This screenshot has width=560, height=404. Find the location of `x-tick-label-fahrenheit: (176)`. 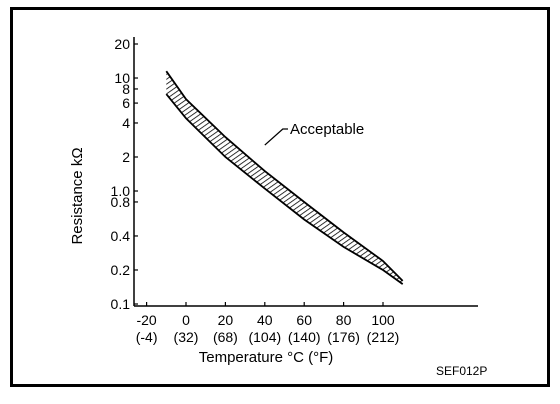

x-tick-label-fahrenheit: (176) is located at coordinates (343, 337).